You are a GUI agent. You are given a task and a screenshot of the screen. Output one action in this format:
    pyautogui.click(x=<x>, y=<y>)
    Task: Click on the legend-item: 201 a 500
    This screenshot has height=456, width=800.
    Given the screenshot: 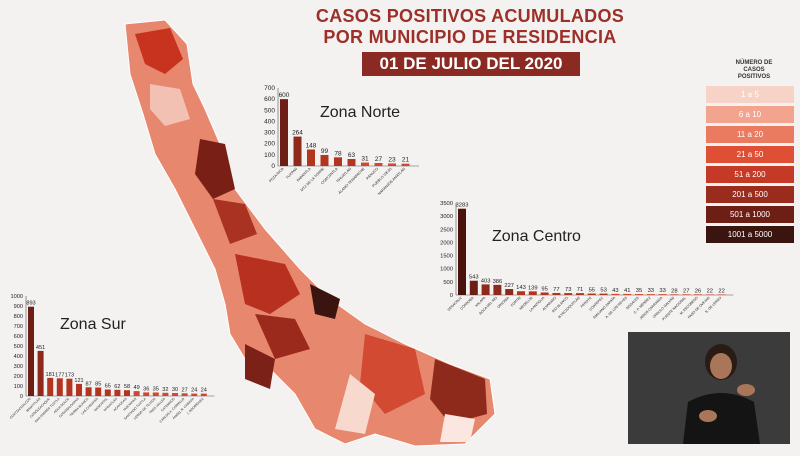 What is the action you would take?
    pyautogui.click(x=750, y=194)
    